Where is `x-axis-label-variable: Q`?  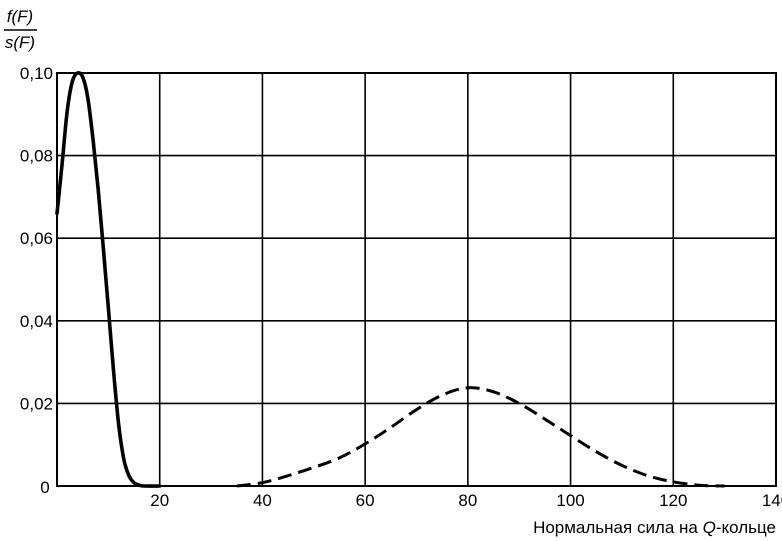
x-axis-label-variable: Q is located at coordinates (709, 527).